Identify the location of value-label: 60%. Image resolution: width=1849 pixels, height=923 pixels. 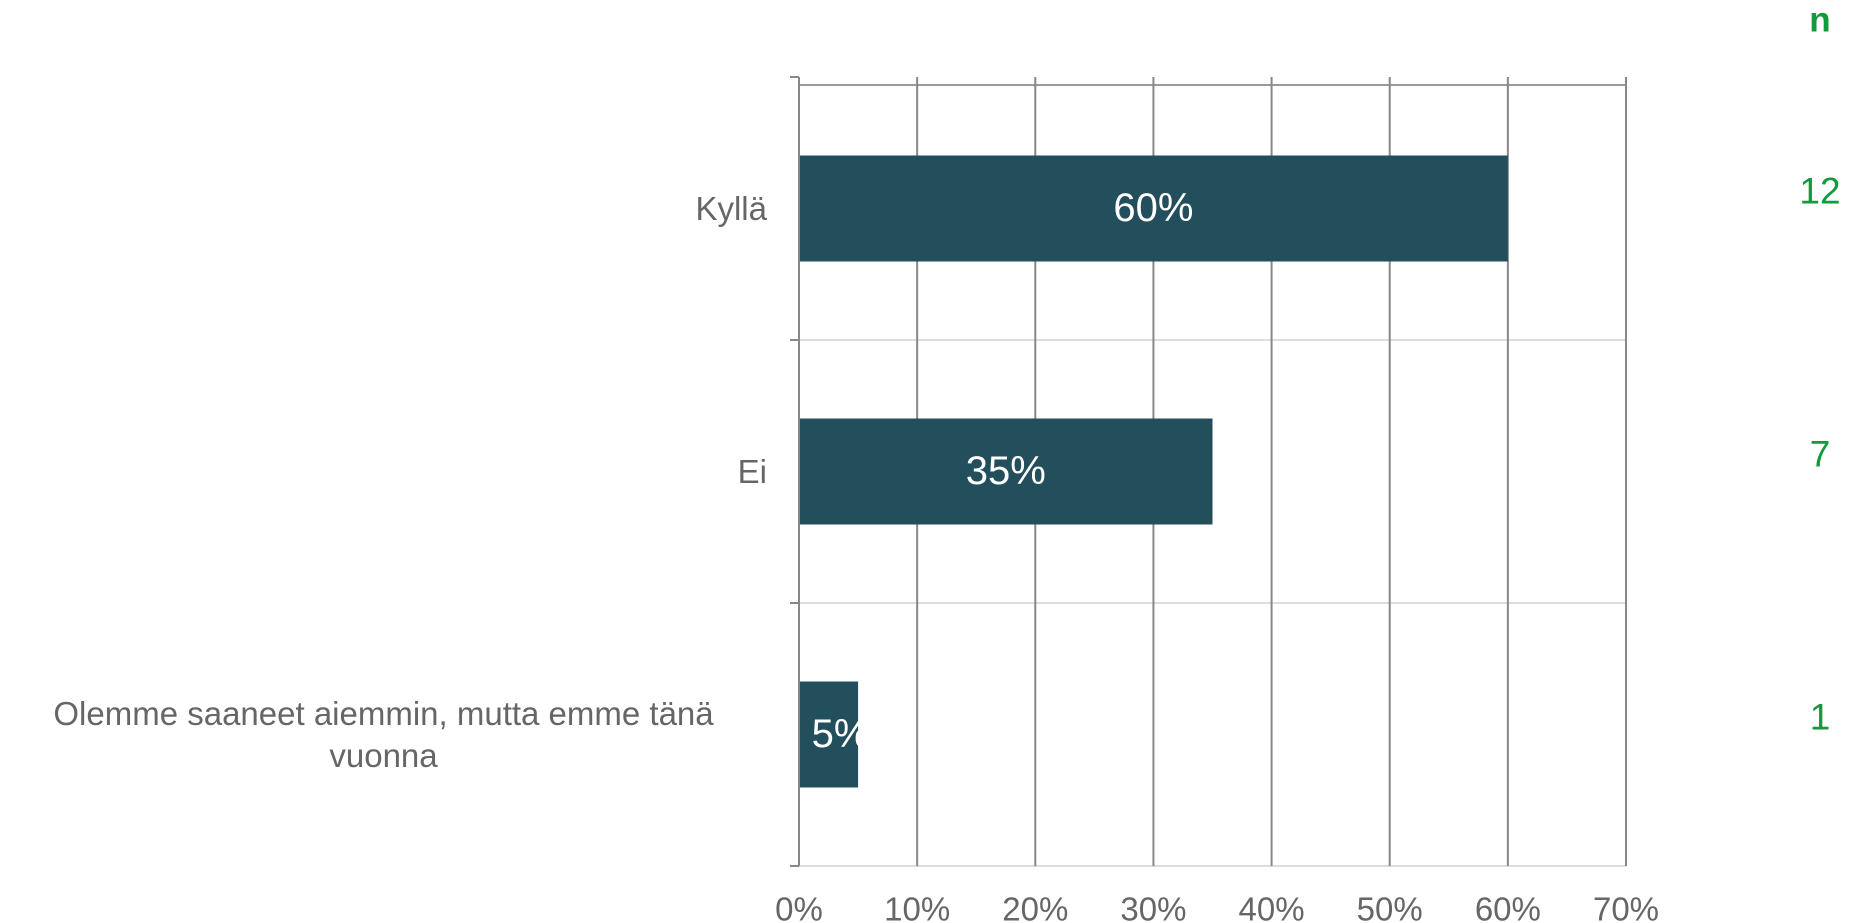
(1153, 208).